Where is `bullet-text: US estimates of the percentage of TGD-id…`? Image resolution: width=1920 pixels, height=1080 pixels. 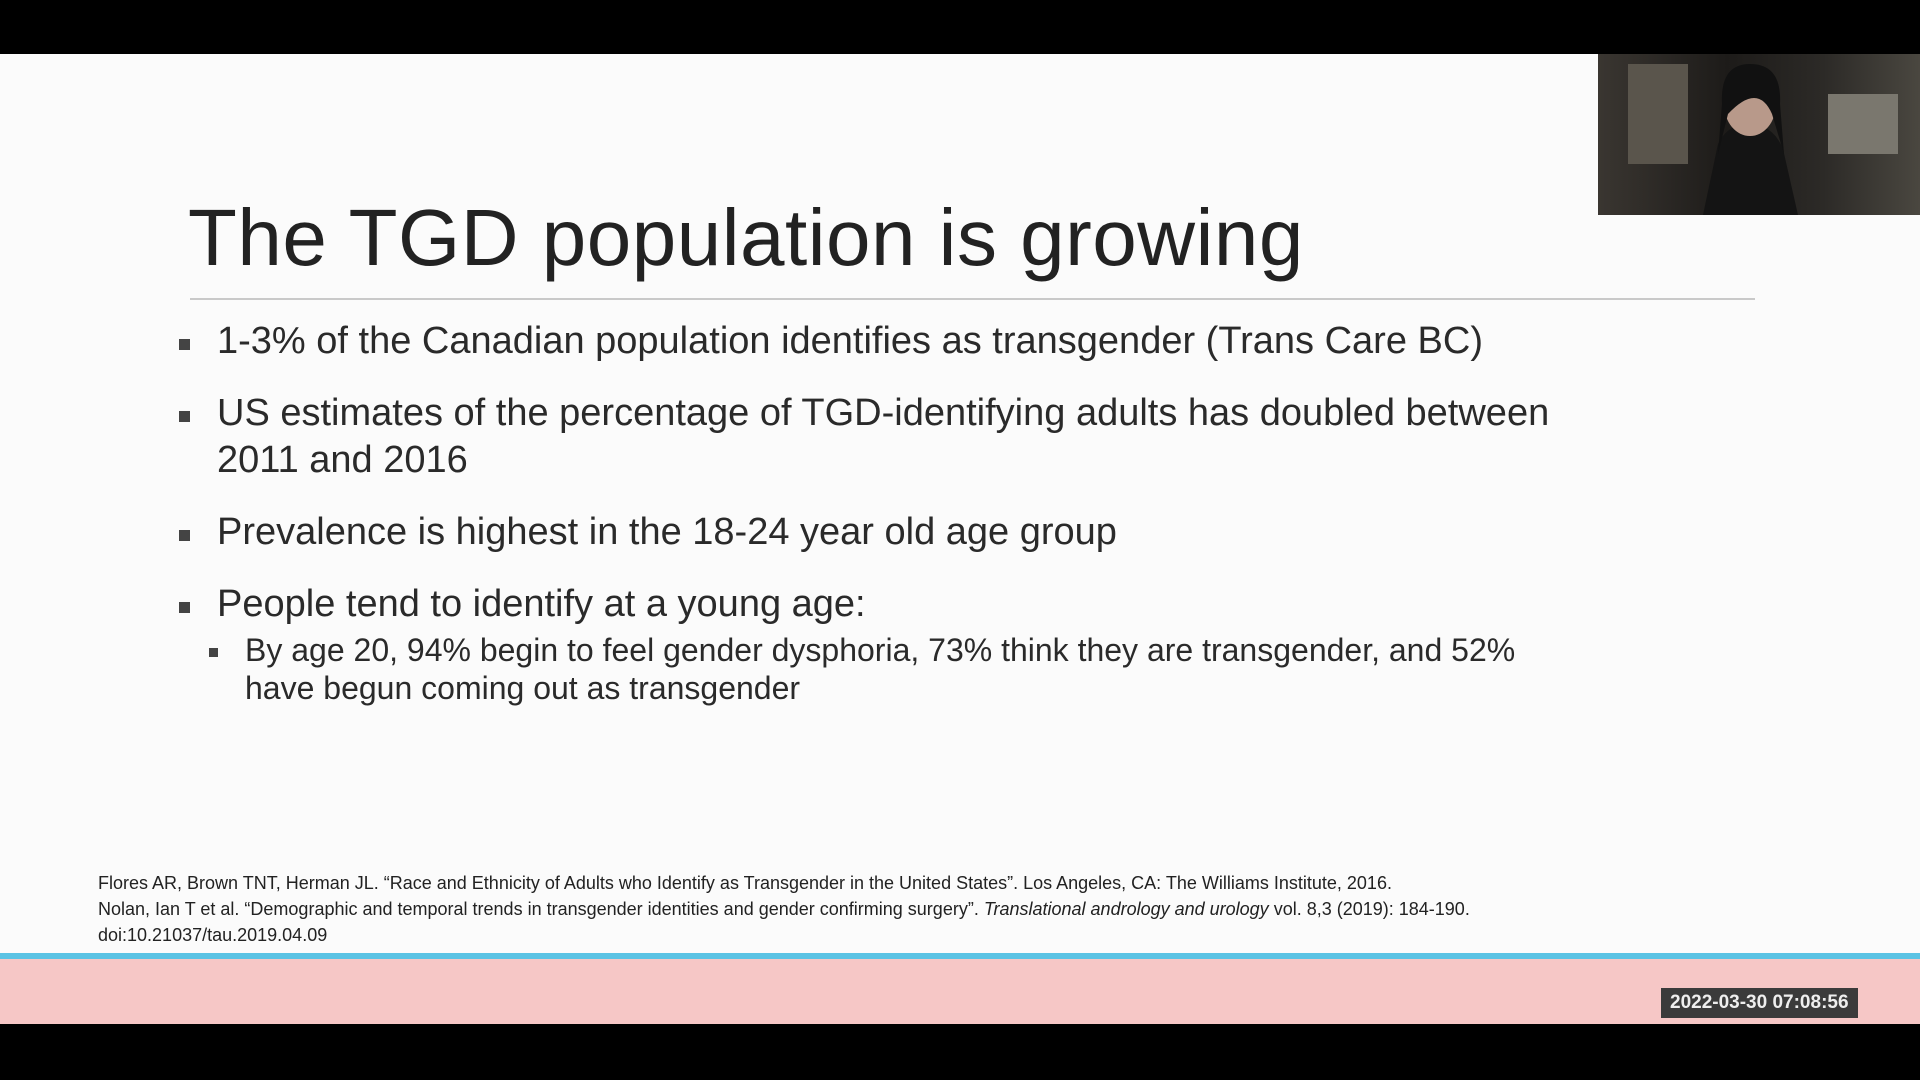
bullet-text: US estimates of the percentage of TGD-id… is located at coordinates (883, 413).